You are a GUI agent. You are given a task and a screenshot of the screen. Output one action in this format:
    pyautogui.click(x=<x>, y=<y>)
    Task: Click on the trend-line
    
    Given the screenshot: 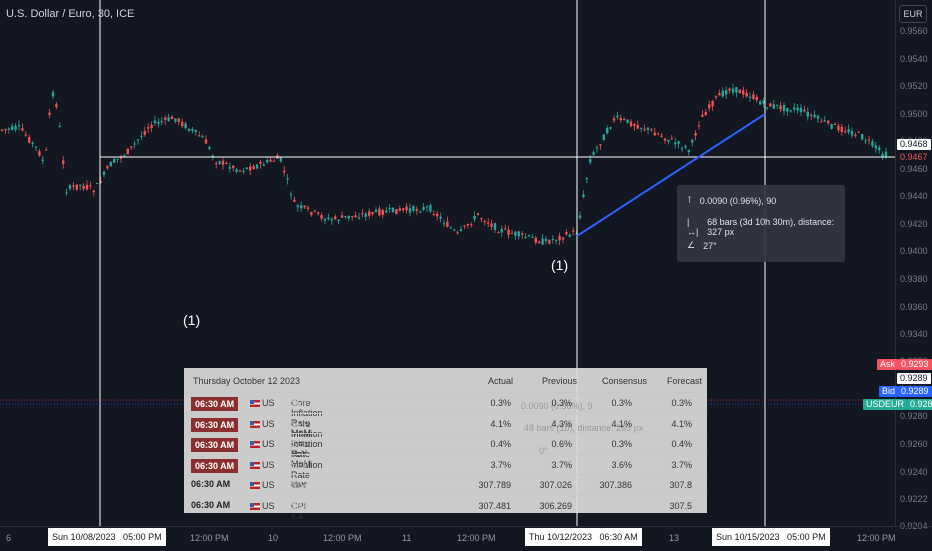 What is the action you would take?
    pyautogui.click(x=671, y=175)
    